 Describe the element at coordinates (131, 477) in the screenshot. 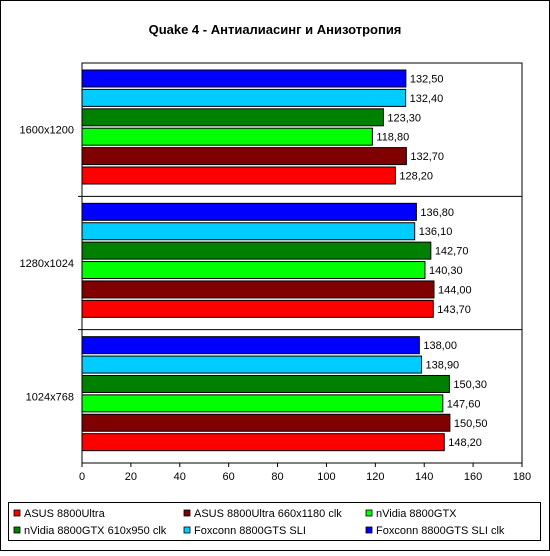

I see `x-tick-label: 20` at that location.